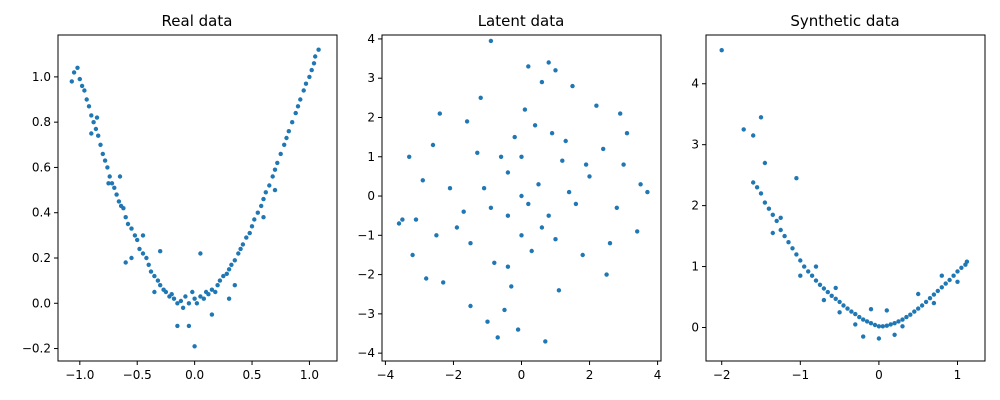 This screenshot has width=1000, height=400. Describe the element at coordinates (366, 275) in the screenshot. I see `y-tick-label: −2` at that location.